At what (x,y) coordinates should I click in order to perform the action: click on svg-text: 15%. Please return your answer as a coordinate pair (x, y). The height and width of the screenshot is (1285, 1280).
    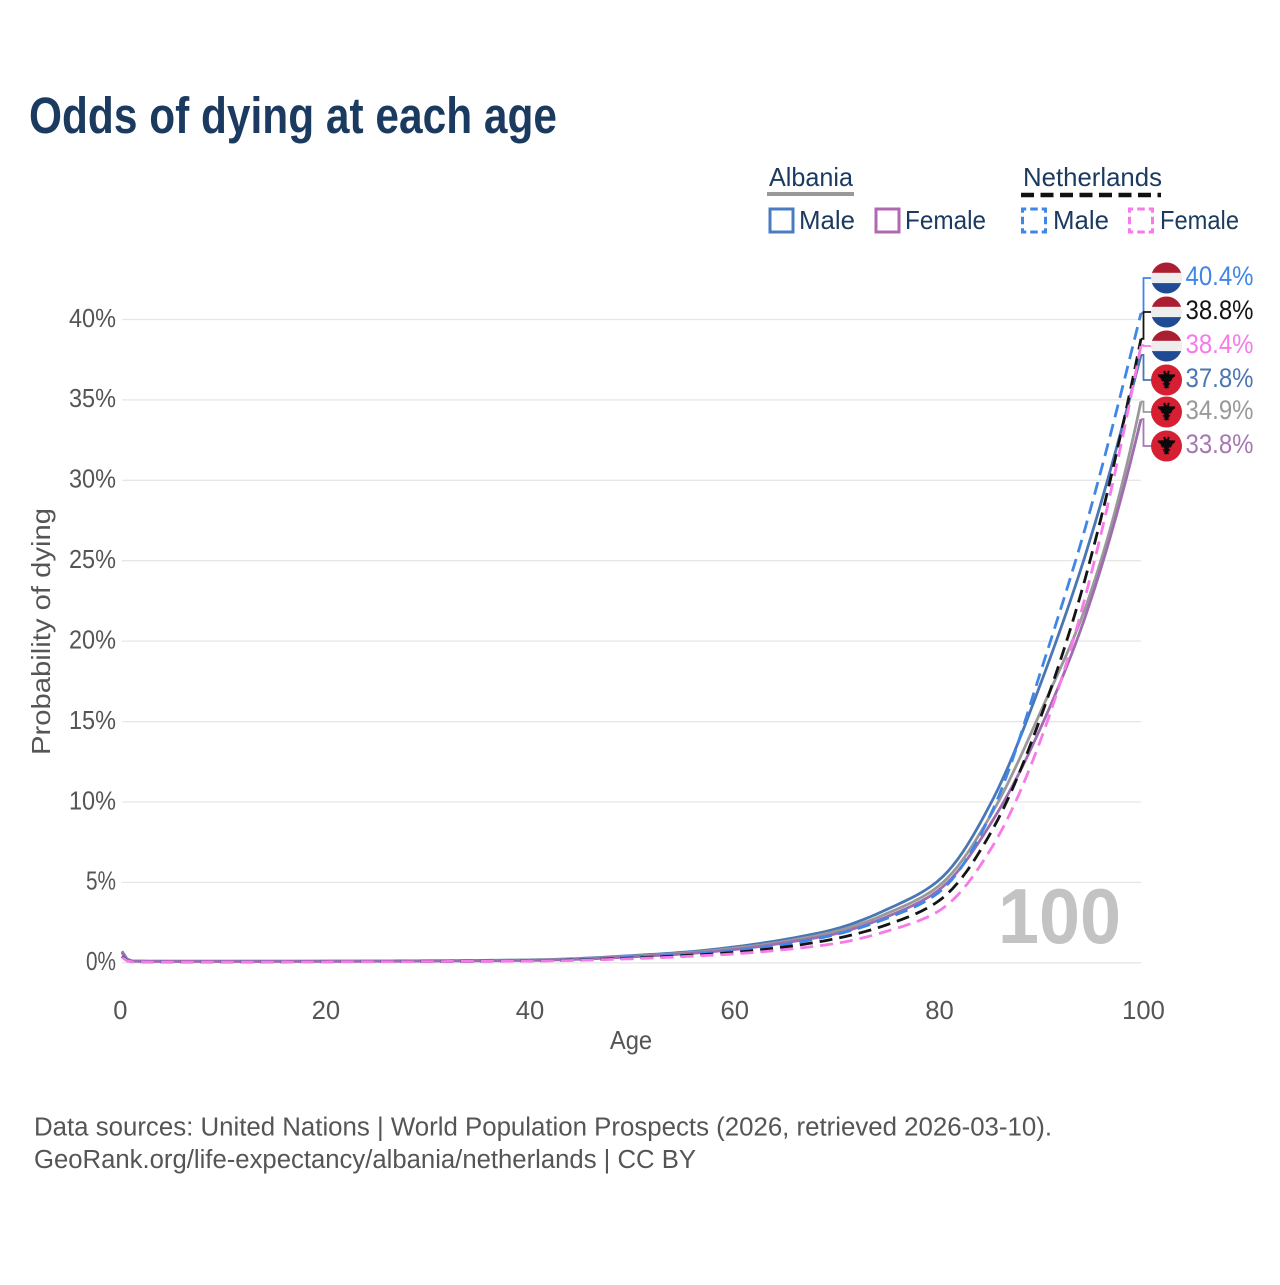
    Looking at the image, I should click on (92, 720).